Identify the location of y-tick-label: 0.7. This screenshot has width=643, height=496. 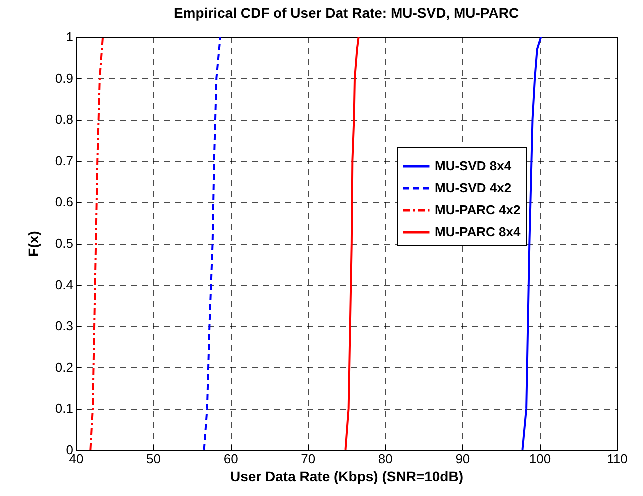
(64, 160).